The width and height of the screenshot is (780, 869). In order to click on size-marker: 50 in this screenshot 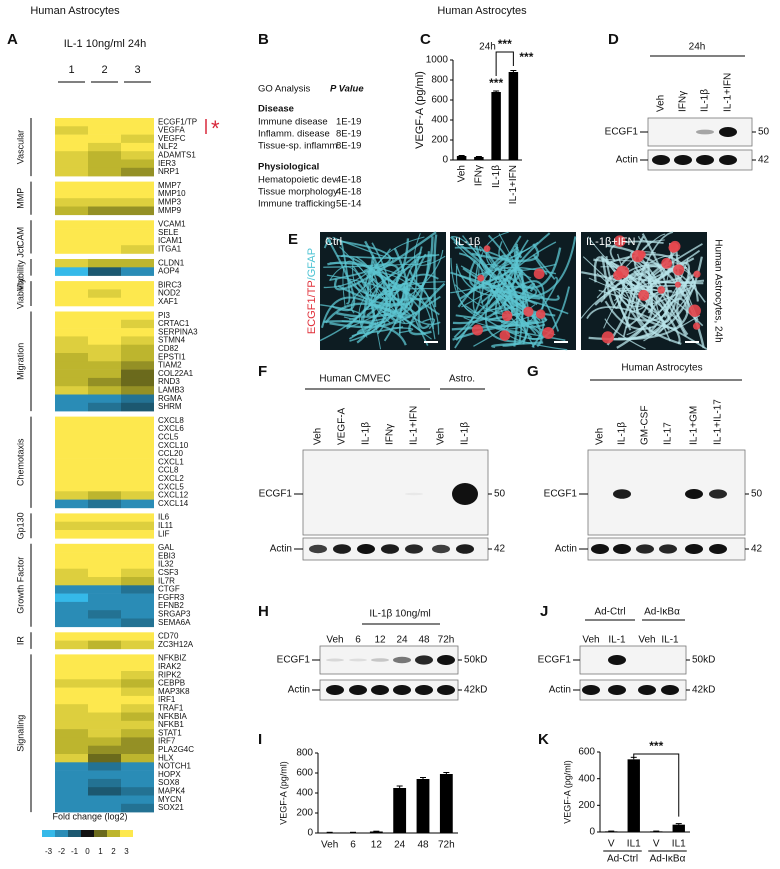, I will do `click(764, 132)`.